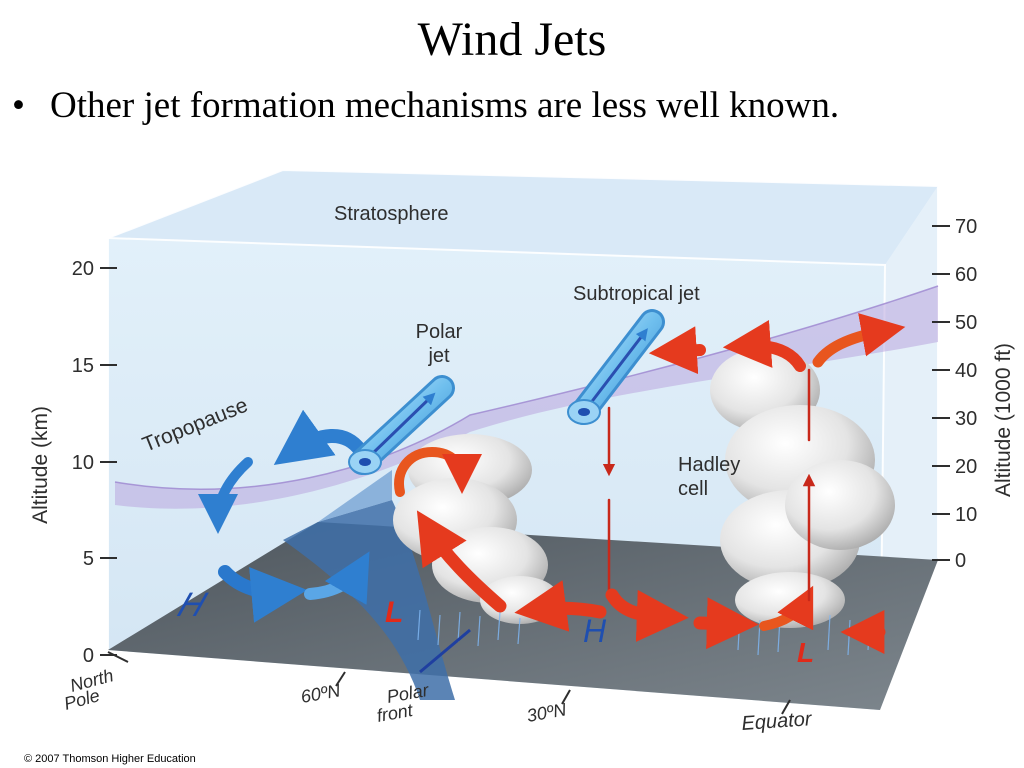  What do you see at coordinates (560, 606) in the screenshot?
I see `ferrel-surface-arrow` at bounding box center [560, 606].